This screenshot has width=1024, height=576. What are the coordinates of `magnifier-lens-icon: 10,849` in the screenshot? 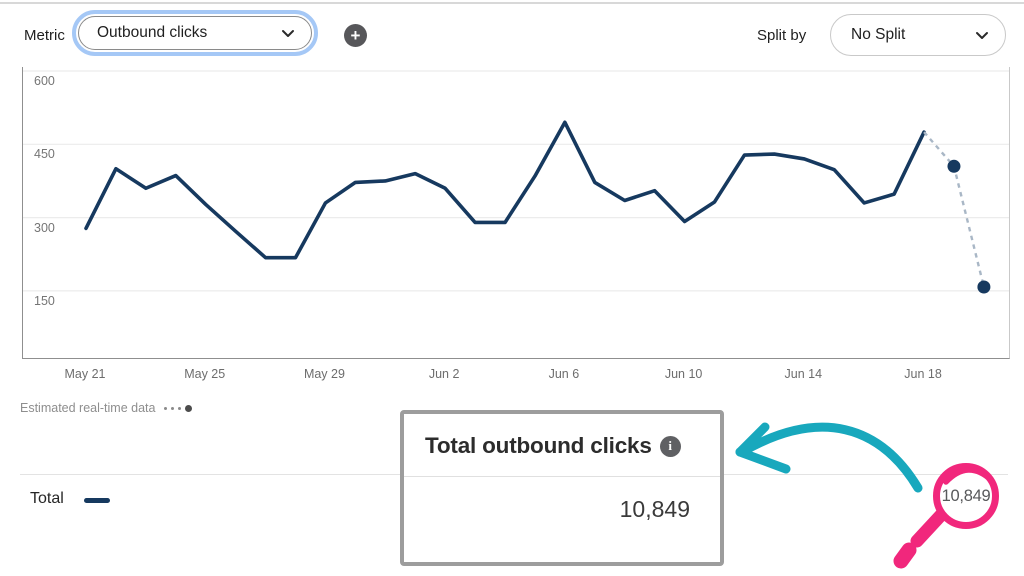 It's located at (966, 496).